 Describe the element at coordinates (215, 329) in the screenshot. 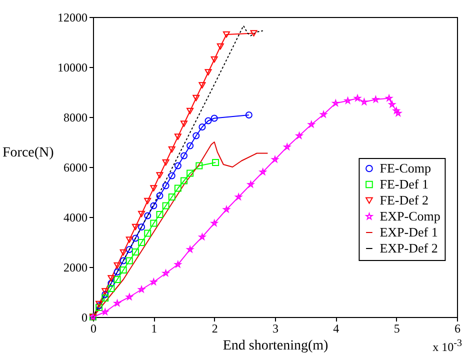

I see `x-tick-label: 2` at that location.